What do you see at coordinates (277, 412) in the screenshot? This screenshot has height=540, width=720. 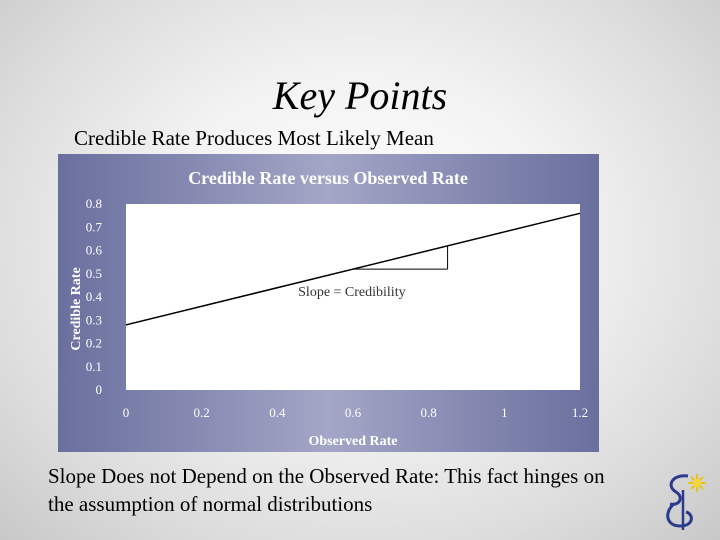 I see `x-tick-label: 0.4` at bounding box center [277, 412].